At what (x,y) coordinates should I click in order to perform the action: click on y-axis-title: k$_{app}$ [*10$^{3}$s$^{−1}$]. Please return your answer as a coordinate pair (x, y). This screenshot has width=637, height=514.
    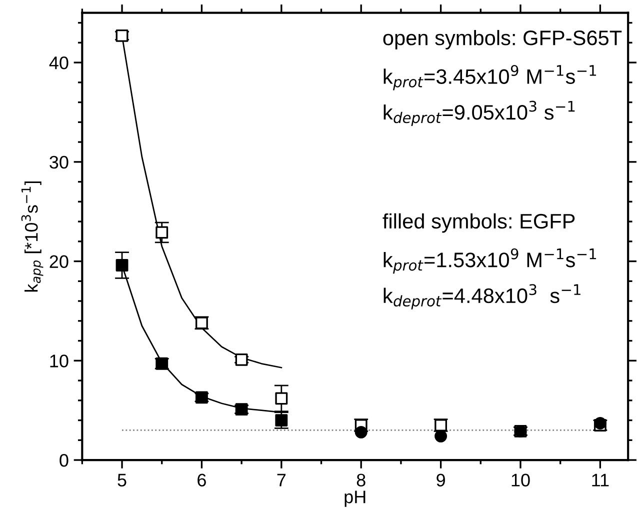
    Looking at the image, I should click on (32, 236).